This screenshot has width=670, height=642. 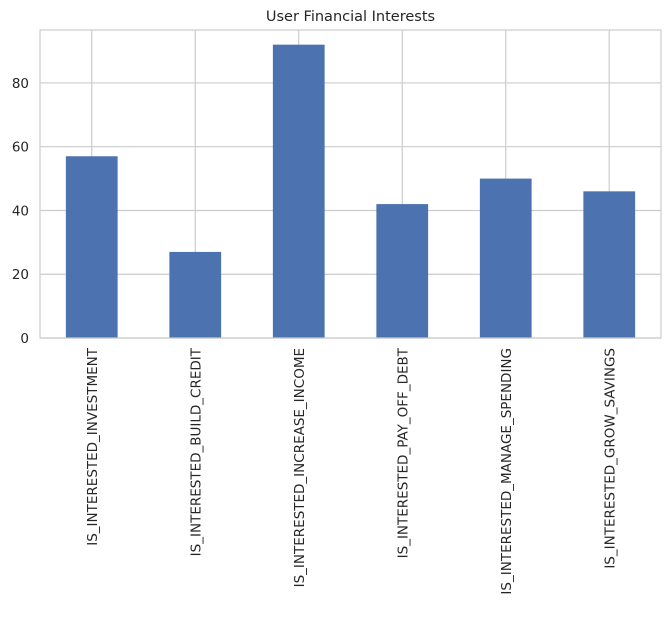 I want to click on x-tick-label: IS_INTERESTED_PAY_OFF_DEBT, so click(x=403, y=452).